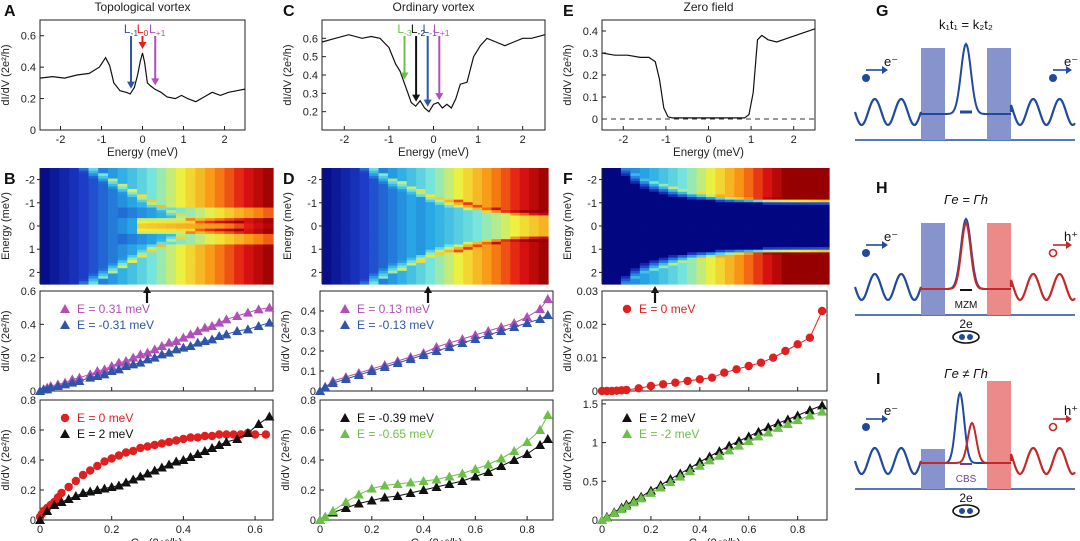  What do you see at coordinates (433, 140) in the screenshot?
I see `x-tick-label: 0` at bounding box center [433, 140].